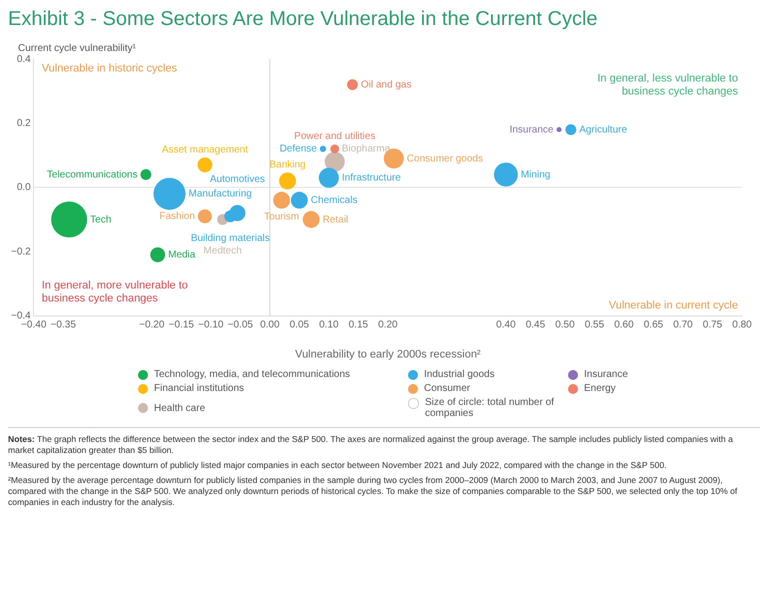 The height and width of the screenshot is (610, 768). I want to click on text: Notes: The graph reflects the difference between the sector index and the S&P 500. The axes are normalized against the group average. The sample includes publicly listed companies with a market capitalization greater than $5 billion., so click(370, 444).